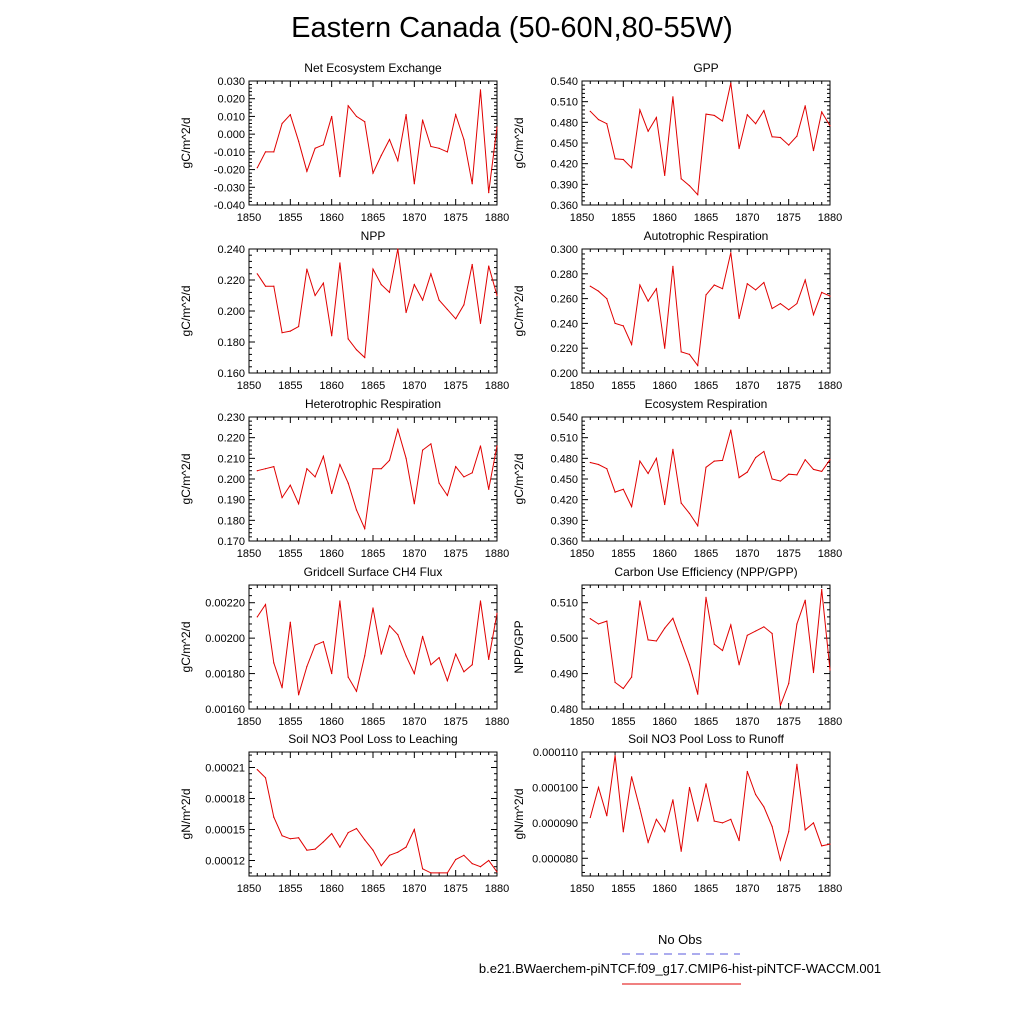 Image resolution: width=1024 pixels, height=1024 pixels. What do you see at coordinates (231, 117) in the screenshot?
I see `y-tick-label: 0.010` at bounding box center [231, 117].